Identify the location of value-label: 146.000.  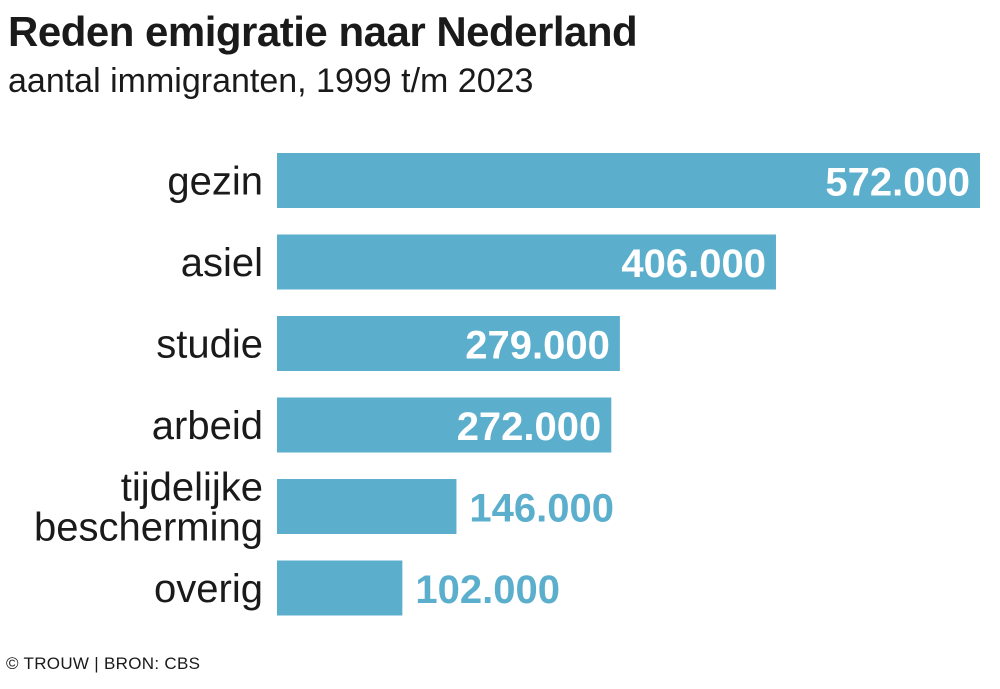
(541, 509).